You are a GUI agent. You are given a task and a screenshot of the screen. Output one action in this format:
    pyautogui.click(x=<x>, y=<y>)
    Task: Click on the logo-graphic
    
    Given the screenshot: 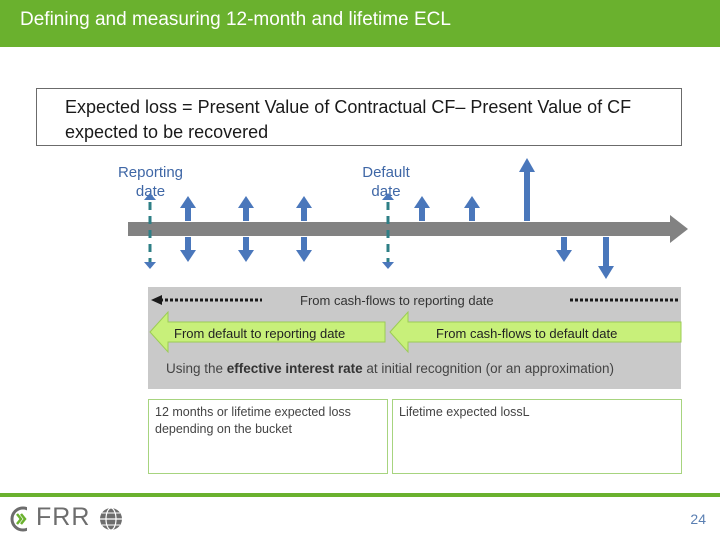 What is the action you would take?
    pyautogui.click(x=66, y=519)
    